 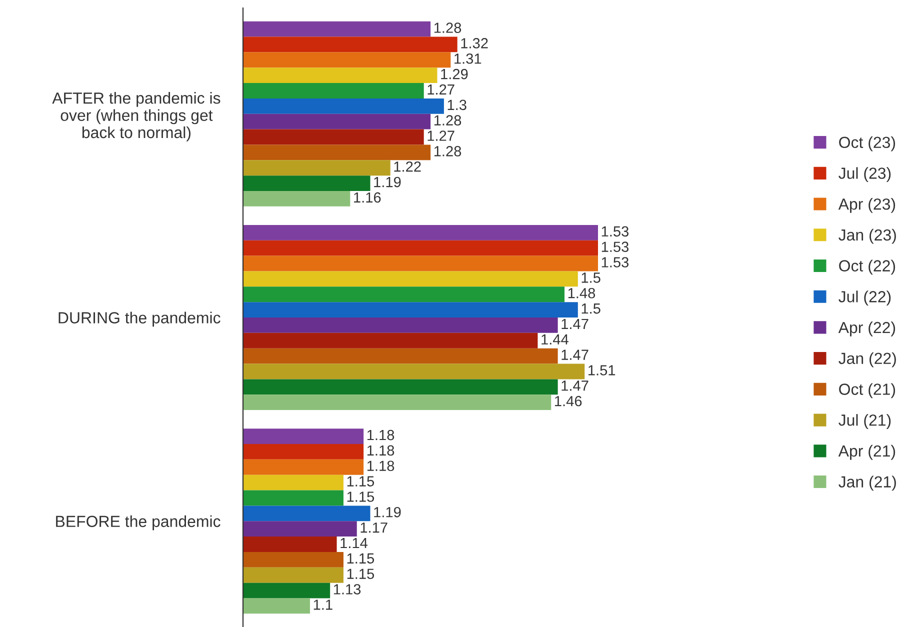 I want to click on data-label: 1.17, so click(x=374, y=527).